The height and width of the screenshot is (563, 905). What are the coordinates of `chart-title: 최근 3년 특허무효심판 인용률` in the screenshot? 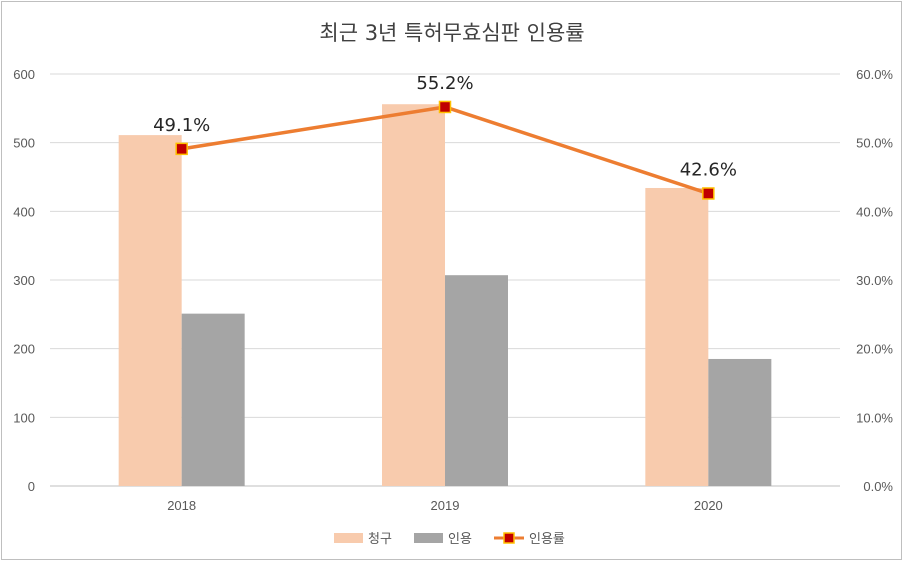 It's located at (451, 33).